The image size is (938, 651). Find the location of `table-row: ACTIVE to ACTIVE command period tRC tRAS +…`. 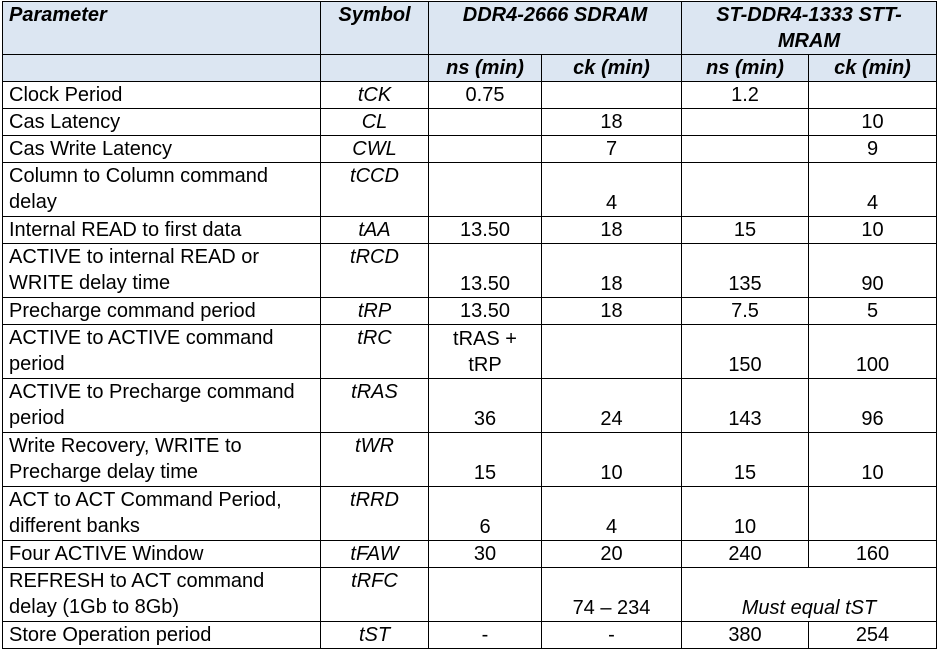

table-row: ACTIVE to ACTIVE command period tRC tRAS +… is located at coordinates (469, 351).